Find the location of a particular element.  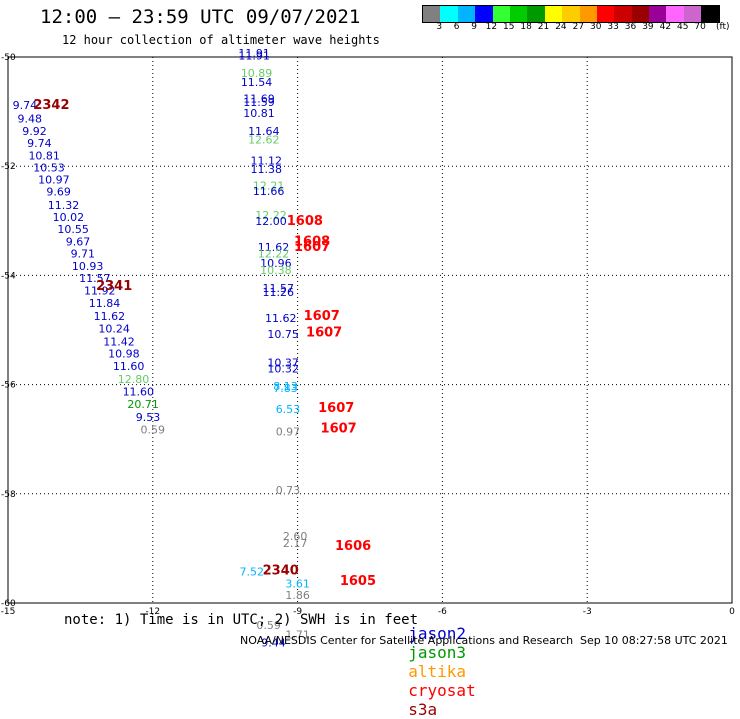

pass-time-label: 1608 is located at coordinates (312, 241).